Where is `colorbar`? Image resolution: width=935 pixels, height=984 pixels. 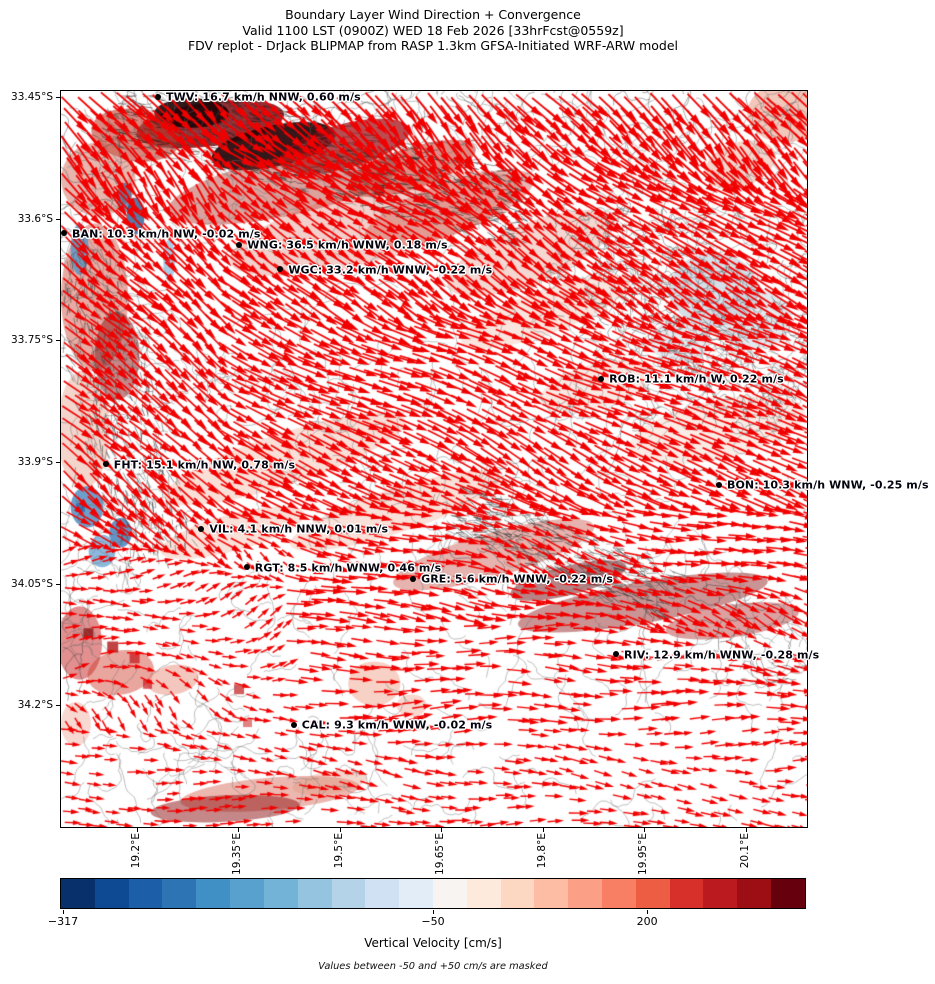 colorbar is located at coordinates (433, 893).